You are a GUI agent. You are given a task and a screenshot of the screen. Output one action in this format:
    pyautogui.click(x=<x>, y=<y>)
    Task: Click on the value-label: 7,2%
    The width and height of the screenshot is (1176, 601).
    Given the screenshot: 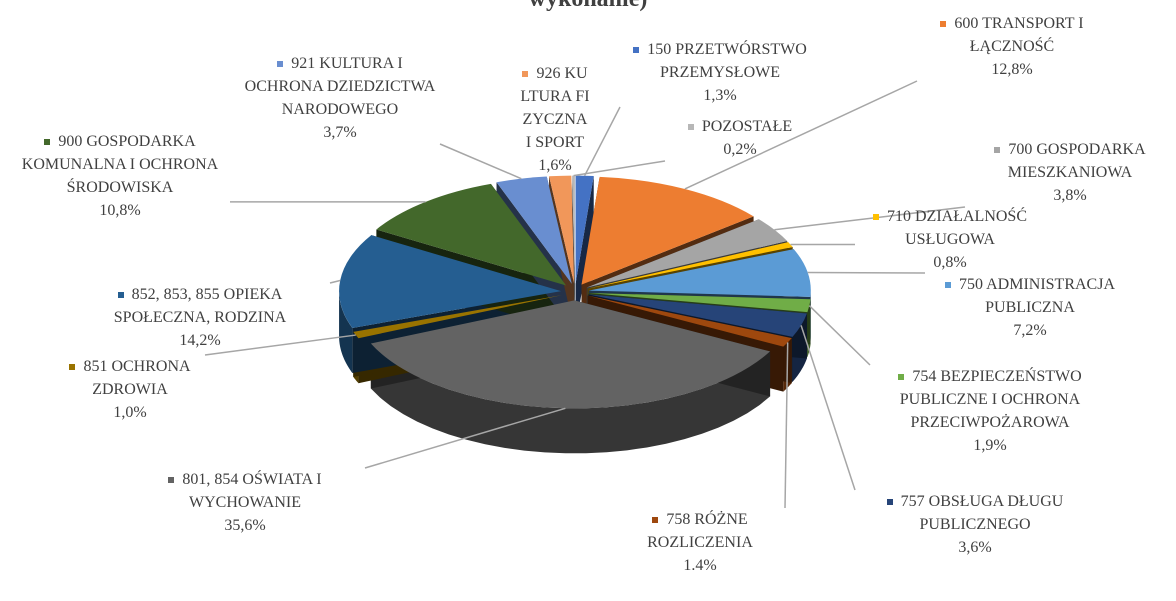 What is the action you would take?
    pyautogui.click(x=1030, y=330)
    